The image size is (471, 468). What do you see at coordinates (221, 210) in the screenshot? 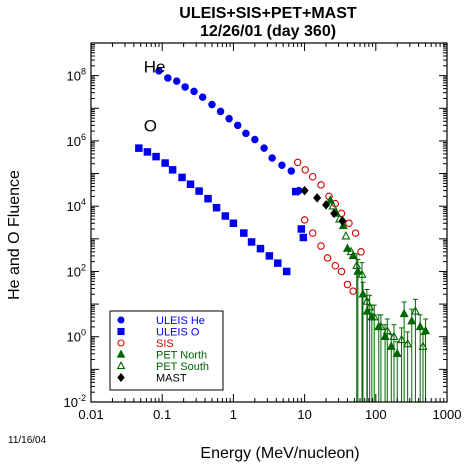
I see `series-uleis-o` at bounding box center [221, 210].